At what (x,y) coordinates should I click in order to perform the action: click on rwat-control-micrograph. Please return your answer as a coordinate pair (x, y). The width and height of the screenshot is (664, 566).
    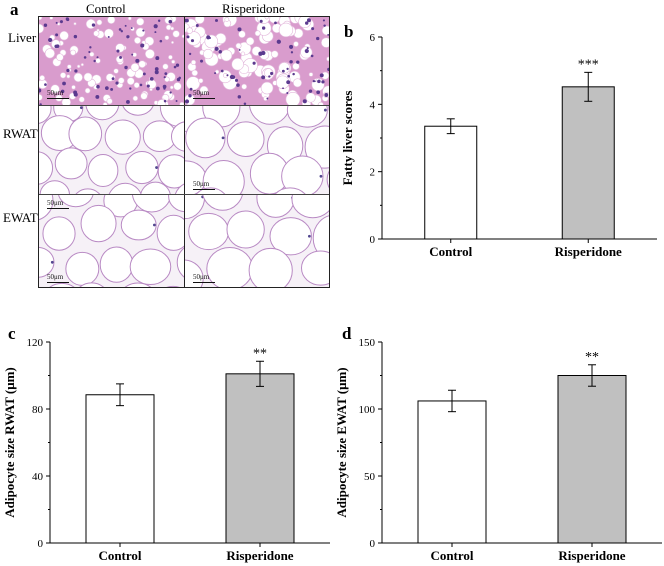
    Looking at the image, I should click on (111, 150).